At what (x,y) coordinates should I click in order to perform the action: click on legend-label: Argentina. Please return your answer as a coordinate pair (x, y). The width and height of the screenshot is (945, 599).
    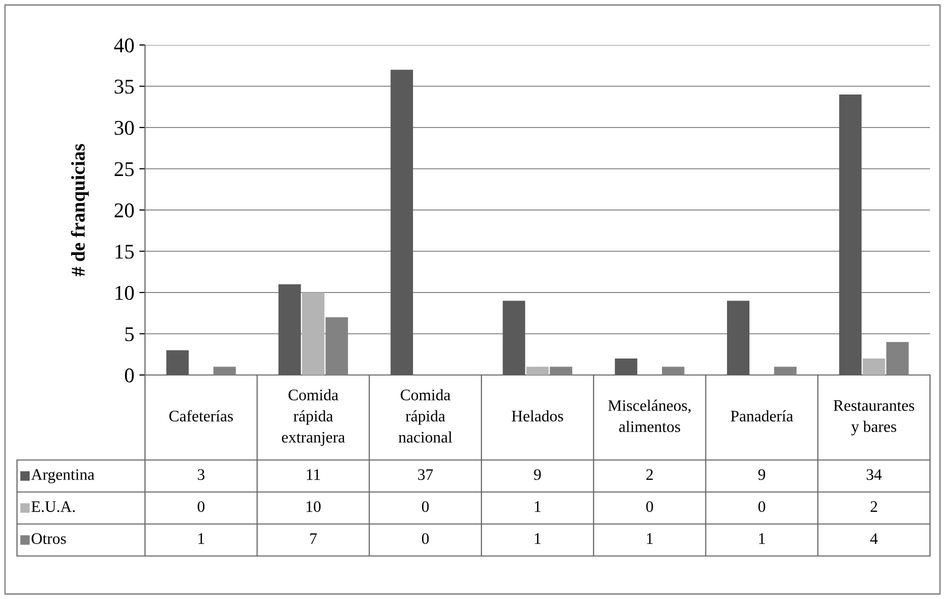
    Looking at the image, I should click on (62, 476).